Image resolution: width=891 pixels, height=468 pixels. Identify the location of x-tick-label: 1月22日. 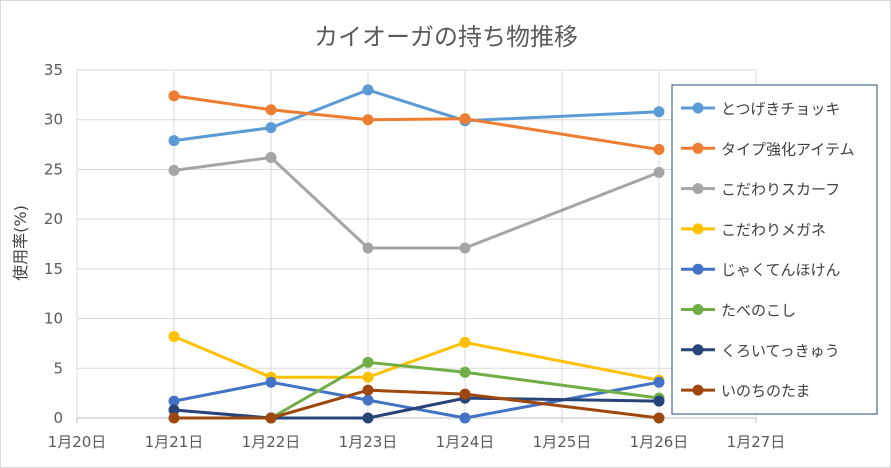
(271, 442).